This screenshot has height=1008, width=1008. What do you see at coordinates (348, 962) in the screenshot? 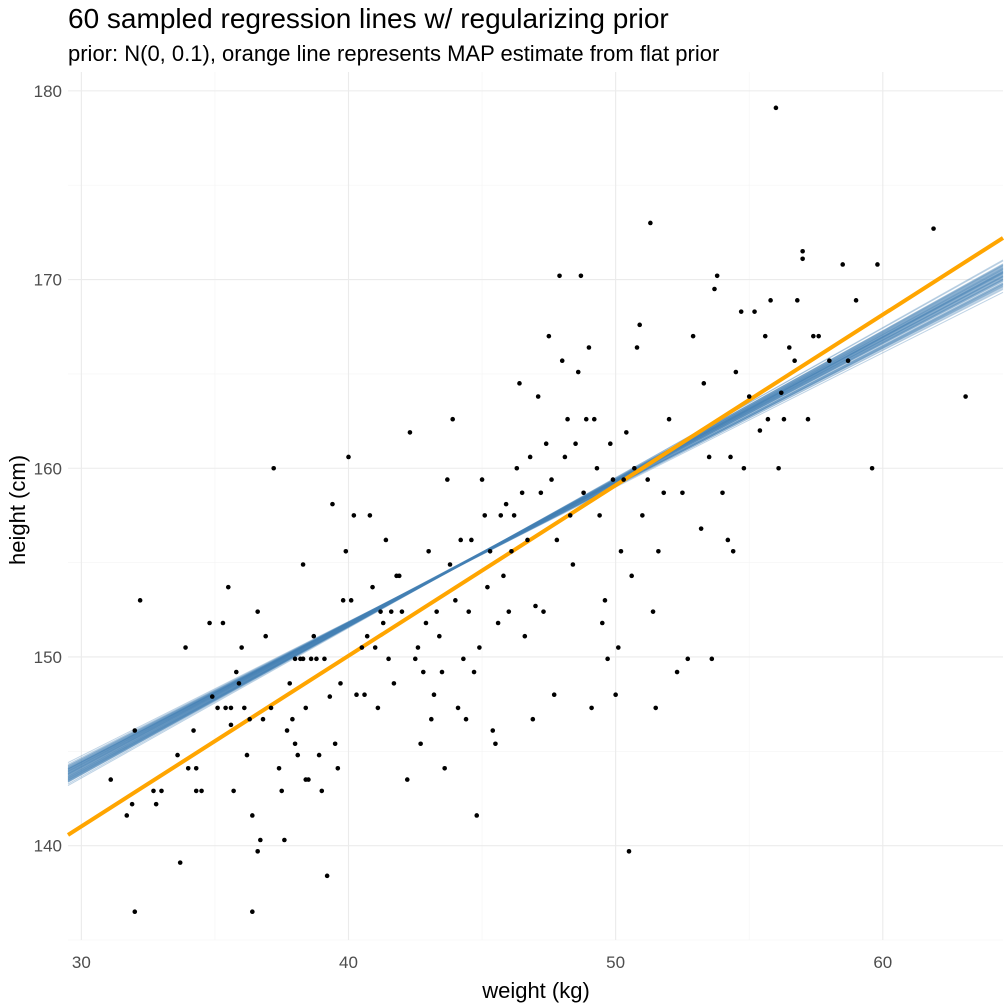
I see `x-tick-label: 40` at bounding box center [348, 962].